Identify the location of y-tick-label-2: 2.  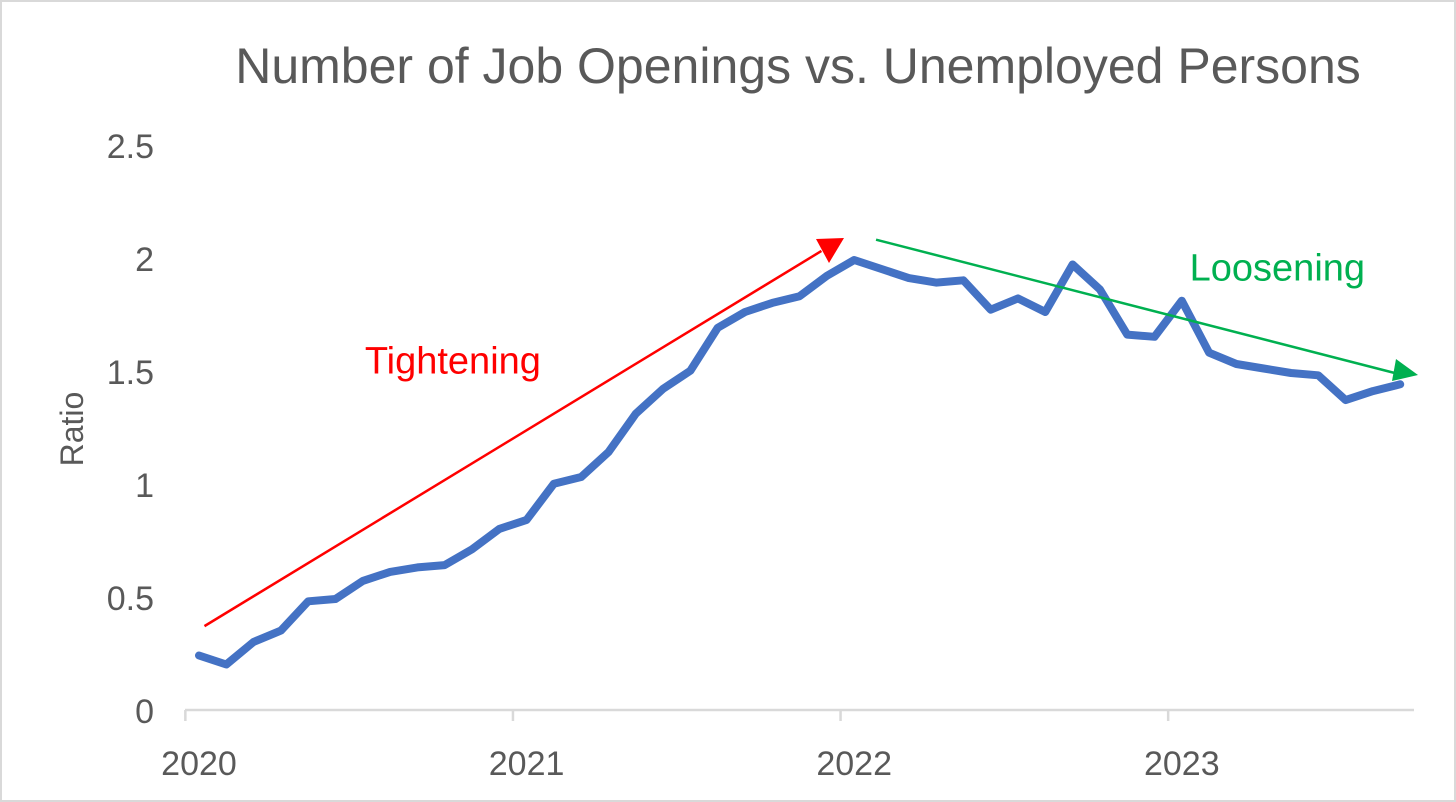
(144, 260).